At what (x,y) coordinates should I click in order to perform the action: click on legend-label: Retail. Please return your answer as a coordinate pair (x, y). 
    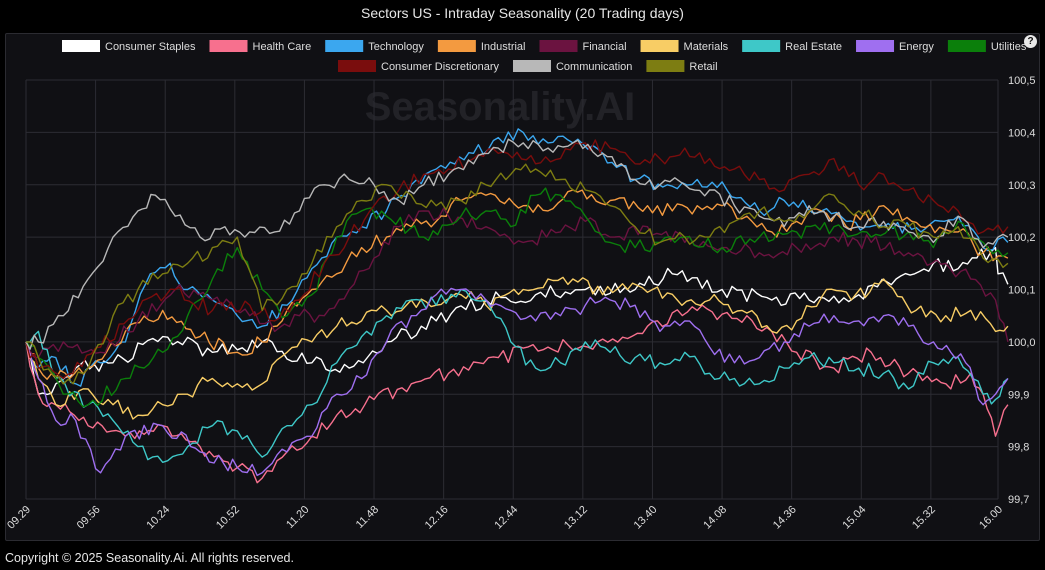
    Looking at the image, I should click on (703, 67).